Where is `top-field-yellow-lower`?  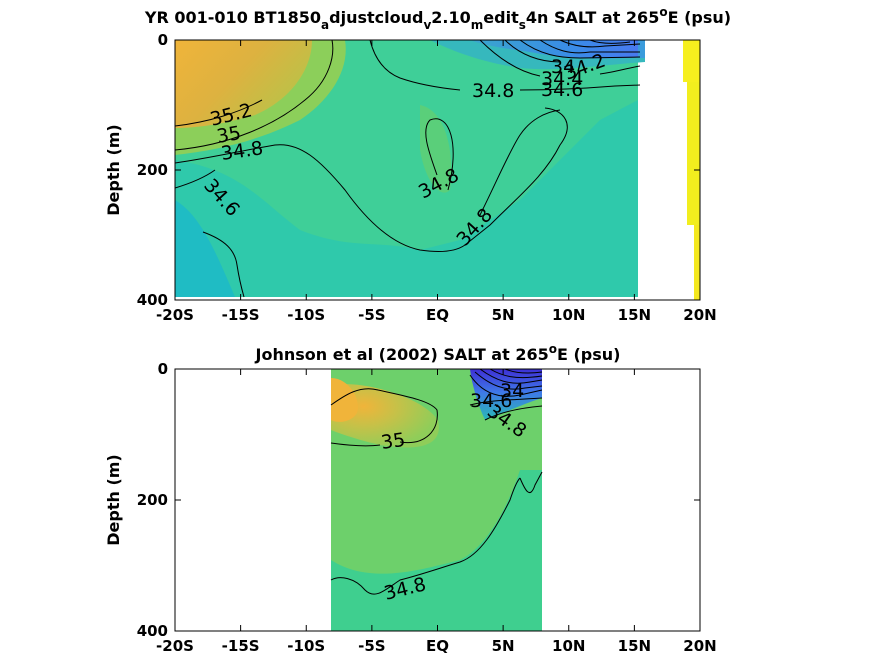 top-field-yellow-lower is located at coordinates (697, 262).